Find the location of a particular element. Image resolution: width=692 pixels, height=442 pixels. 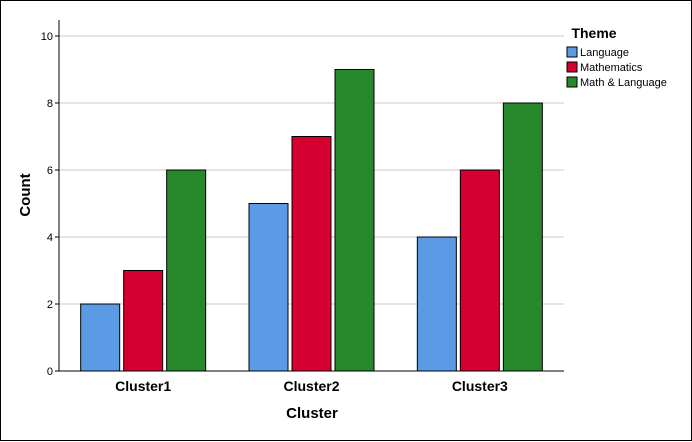

bar-cluster2-mathematics is located at coordinates (311, 254).